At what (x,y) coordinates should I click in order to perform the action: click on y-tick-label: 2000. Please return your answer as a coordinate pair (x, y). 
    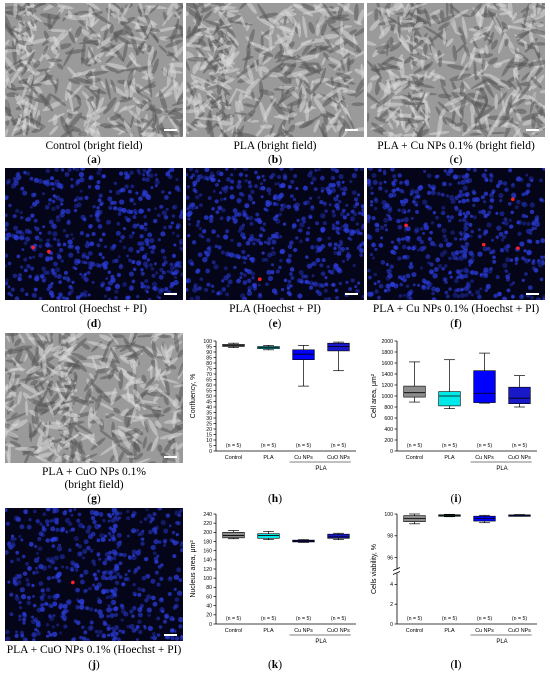
    Looking at the image, I should click on (387, 342).